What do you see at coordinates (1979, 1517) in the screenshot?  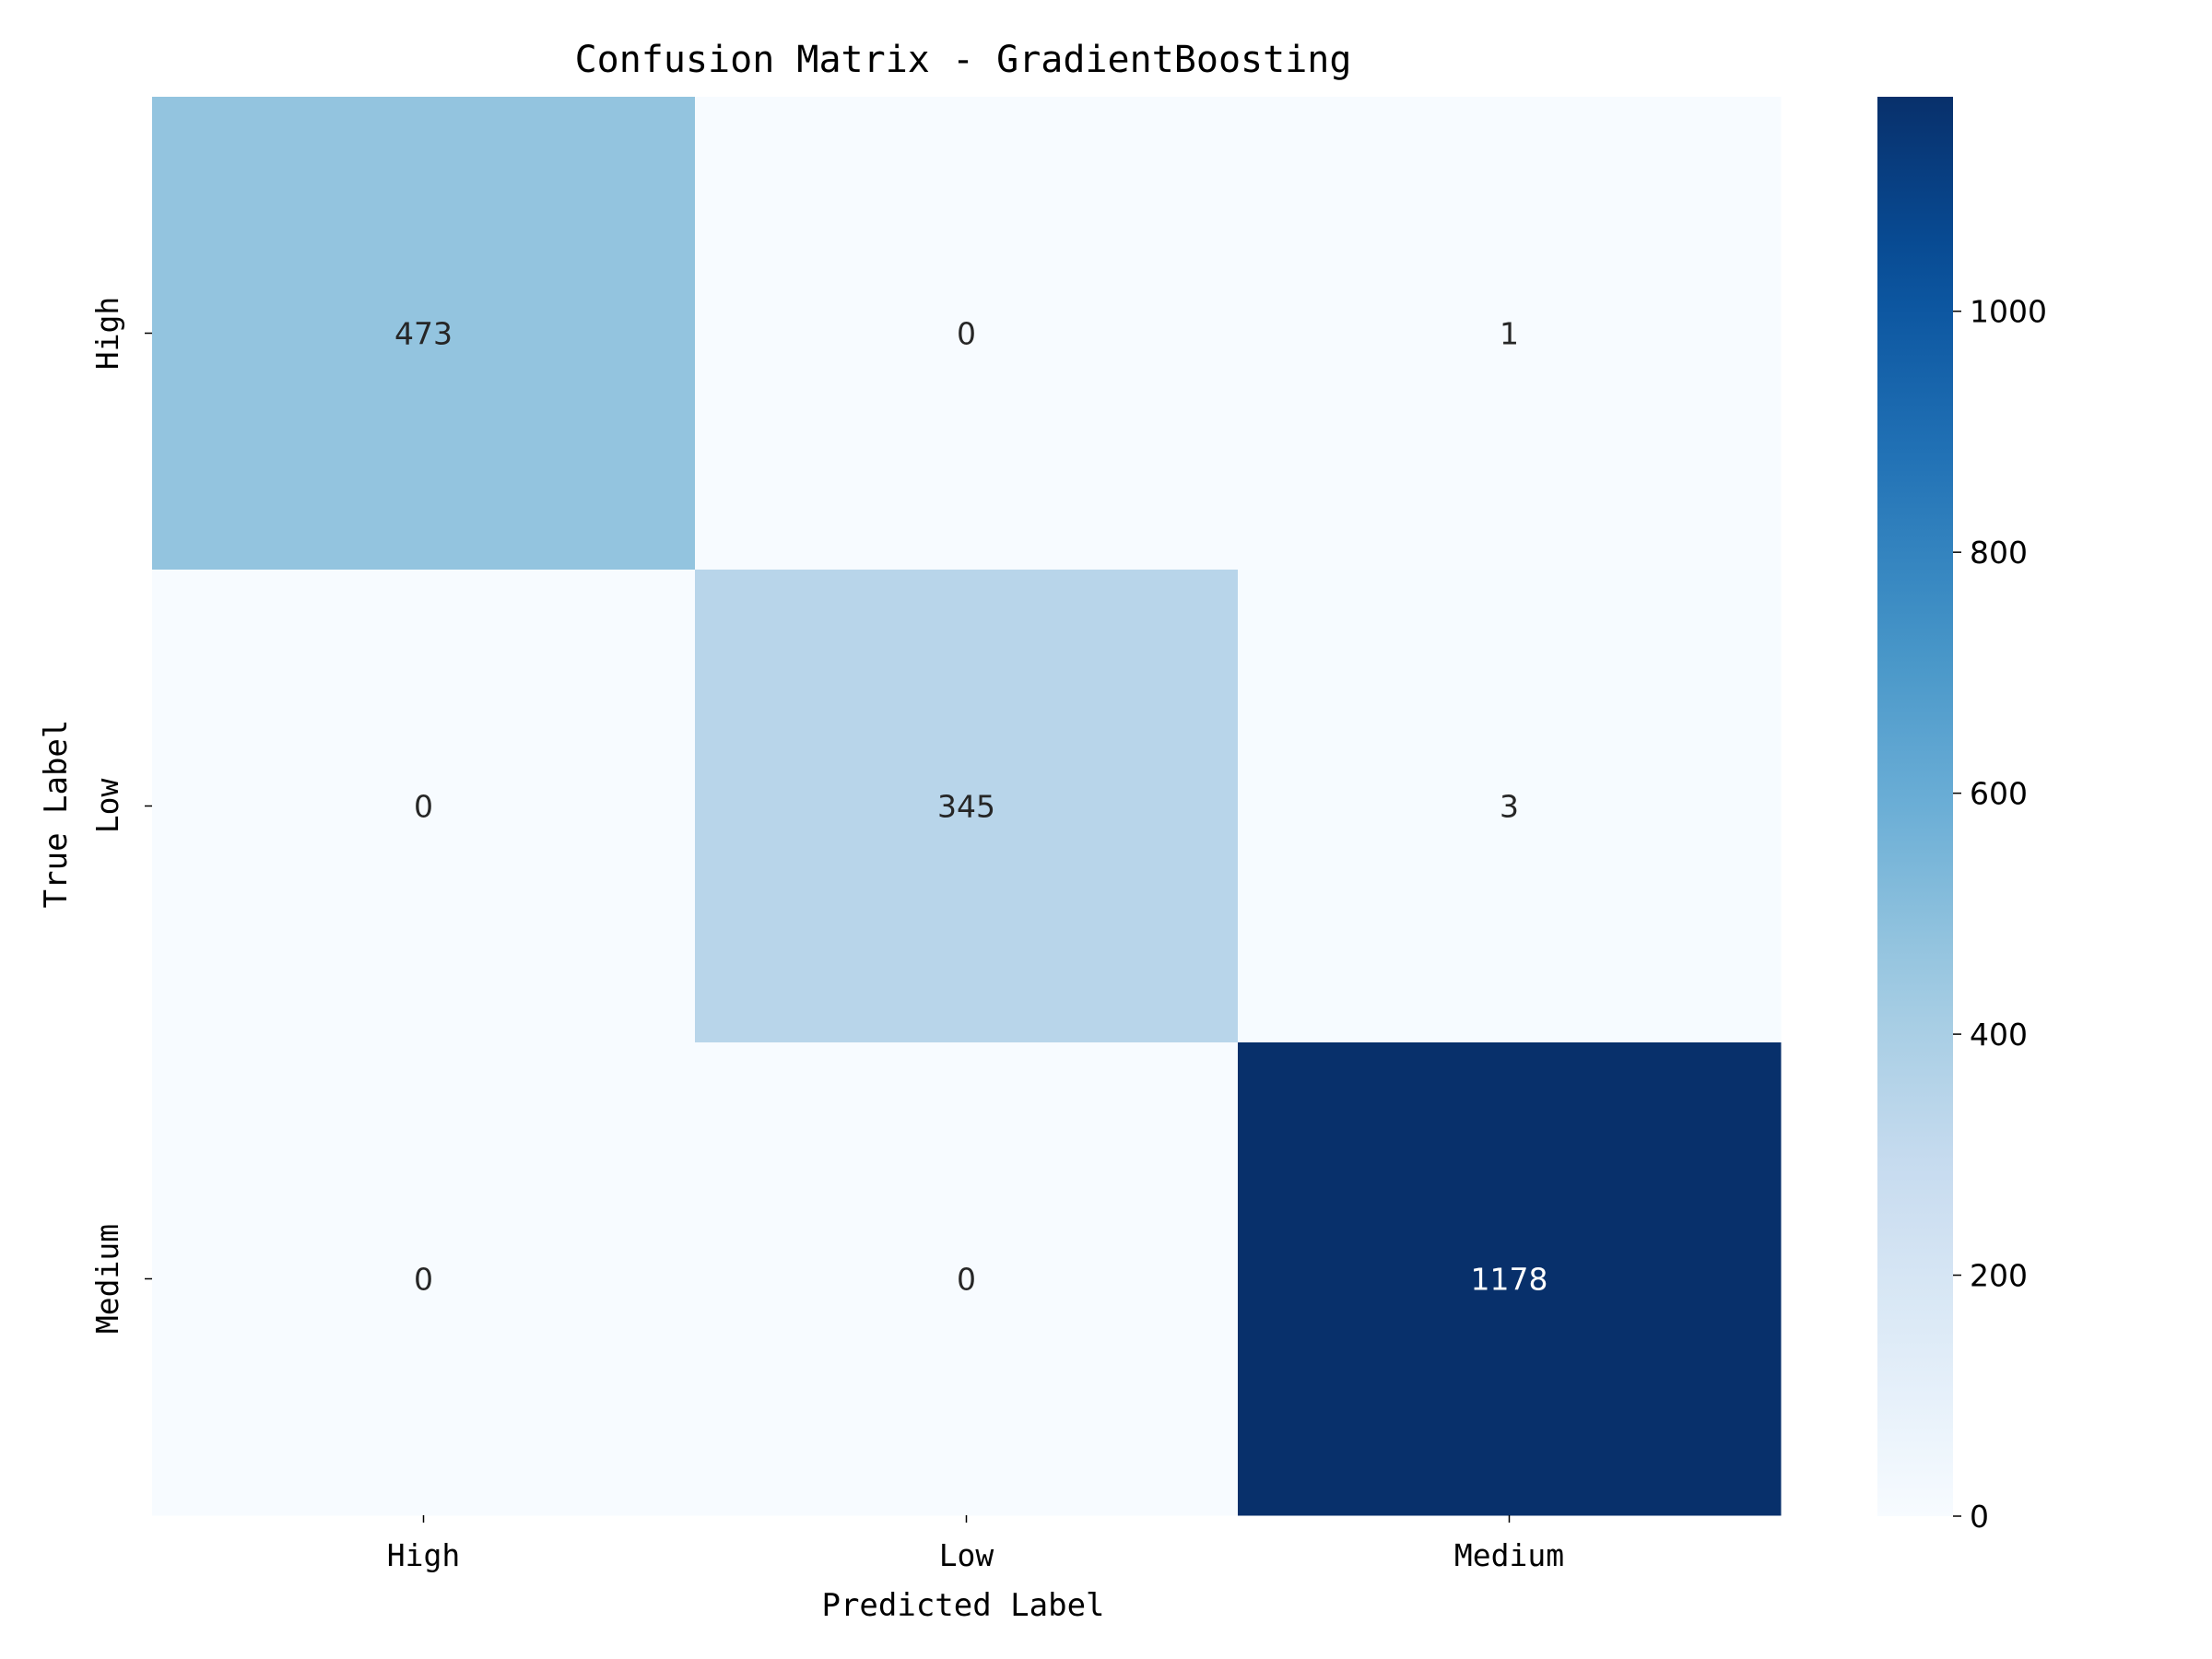 I see `colorbar-tick-label-0: 0` at bounding box center [1979, 1517].